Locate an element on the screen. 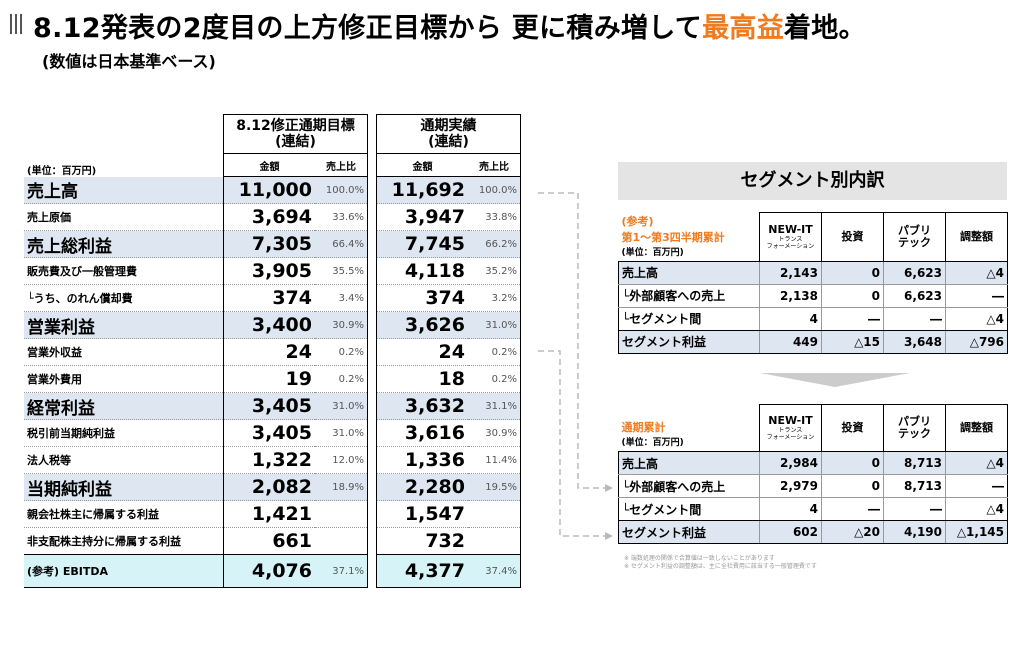 This screenshot has width=1024, height=666. col-target-title: 8.12修正通期目標 (連結) is located at coordinates (295, 134).